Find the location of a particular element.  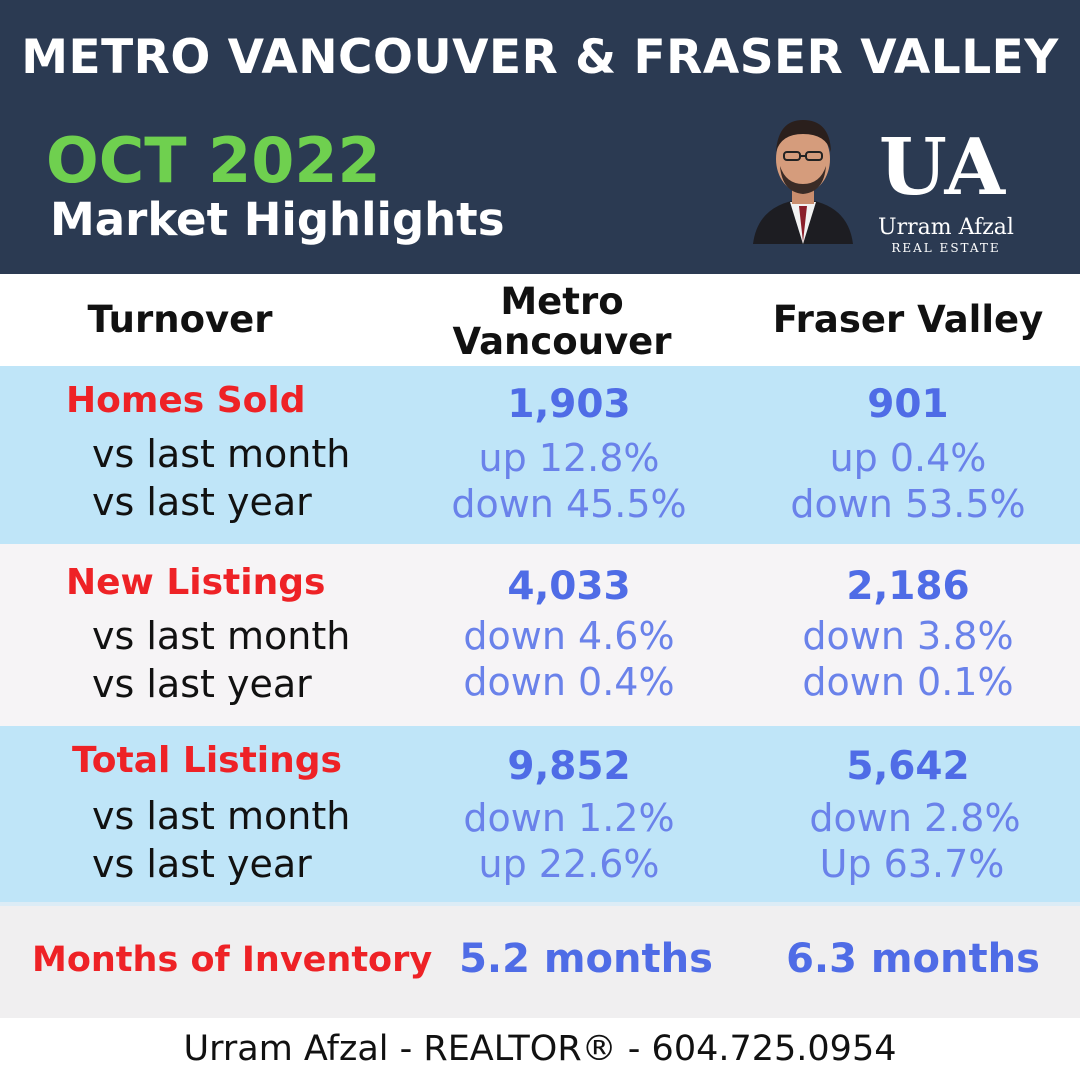

logo-tagline: REAL ESTATE is located at coordinates (945, 248).